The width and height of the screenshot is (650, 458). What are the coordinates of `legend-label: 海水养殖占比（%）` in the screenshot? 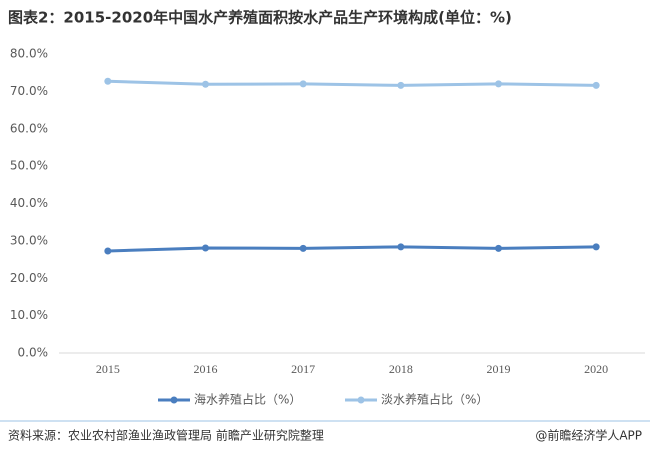 It's located at (247, 399).